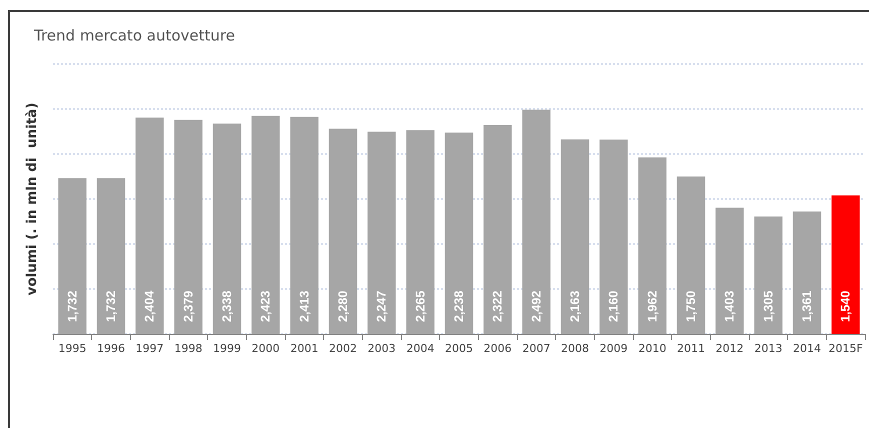  Describe the element at coordinates (381, 306) in the screenshot. I see `data-label: 2,247` at that location.